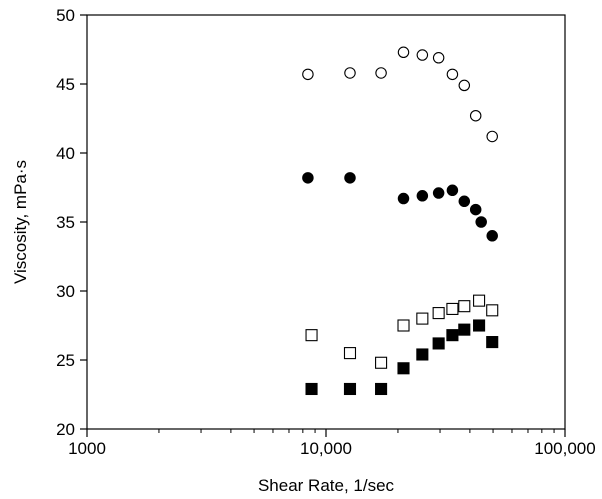  Describe the element at coordinates (326, 485) in the screenshot. I see `x-axis-title: Shear Rate, 1/sec` at that location.